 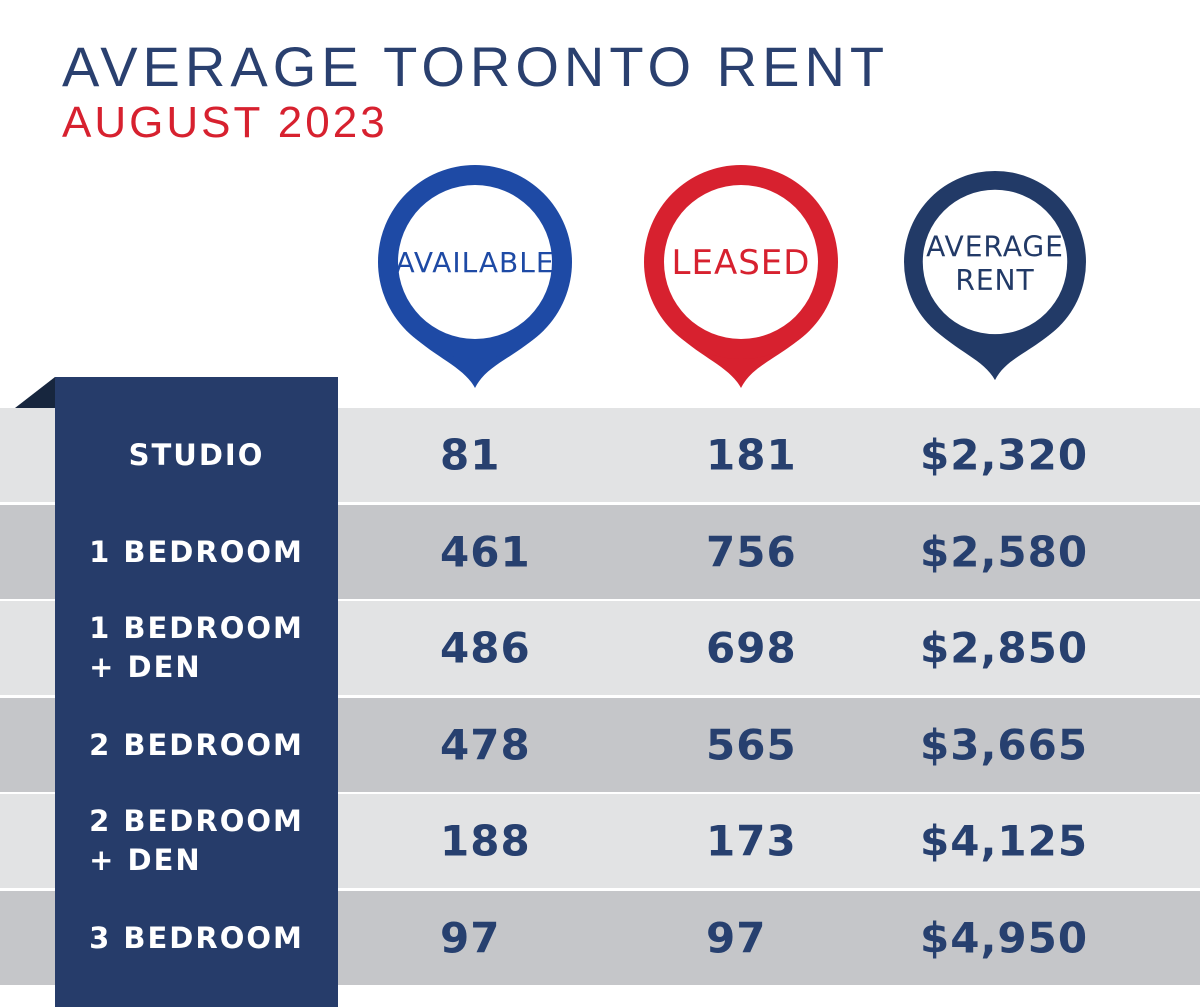 I want to click on leased-value: 698, so click(x=751, y=648).